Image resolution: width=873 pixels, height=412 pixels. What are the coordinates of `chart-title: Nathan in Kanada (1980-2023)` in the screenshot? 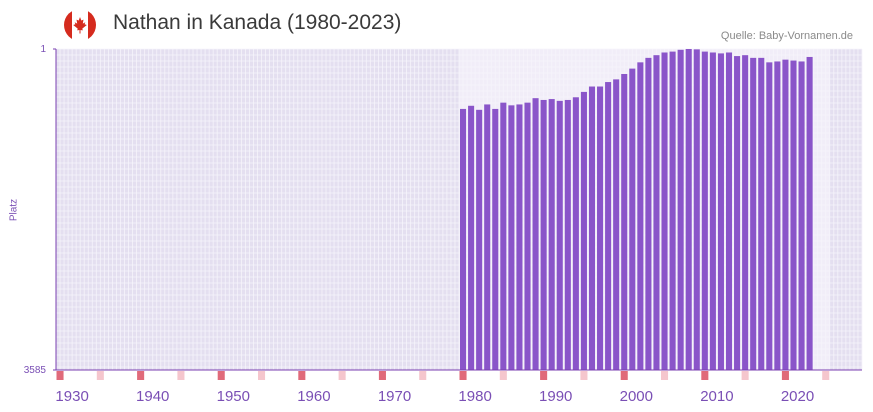 It's located at (257, 22).